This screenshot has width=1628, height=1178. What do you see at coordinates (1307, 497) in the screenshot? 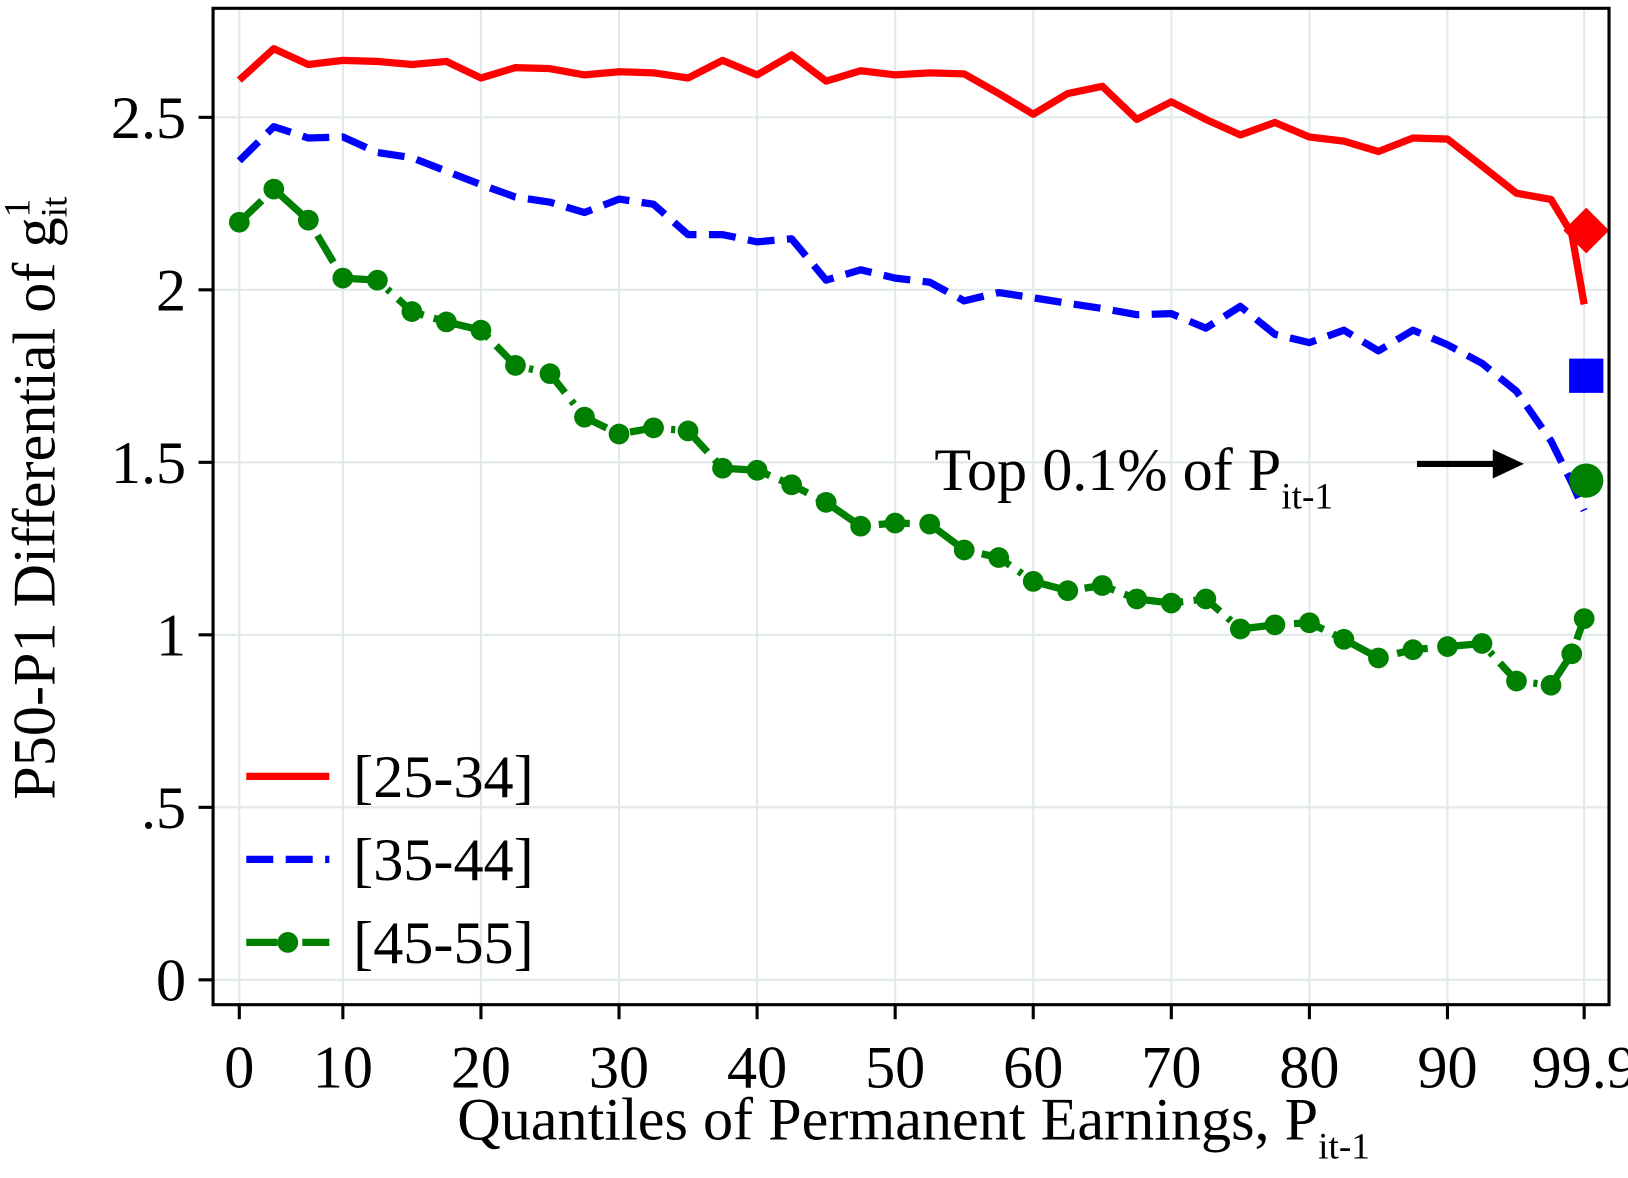
I see `annotation-sub: it-1` at bounding box center [1307, 497].